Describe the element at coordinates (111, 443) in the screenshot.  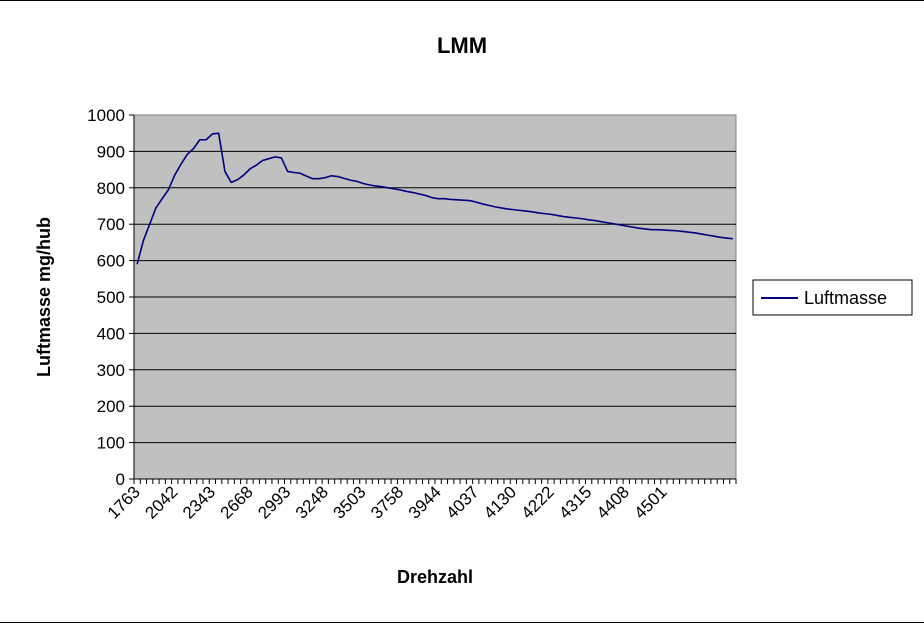
I see `y-tick-label: 100` at that location.